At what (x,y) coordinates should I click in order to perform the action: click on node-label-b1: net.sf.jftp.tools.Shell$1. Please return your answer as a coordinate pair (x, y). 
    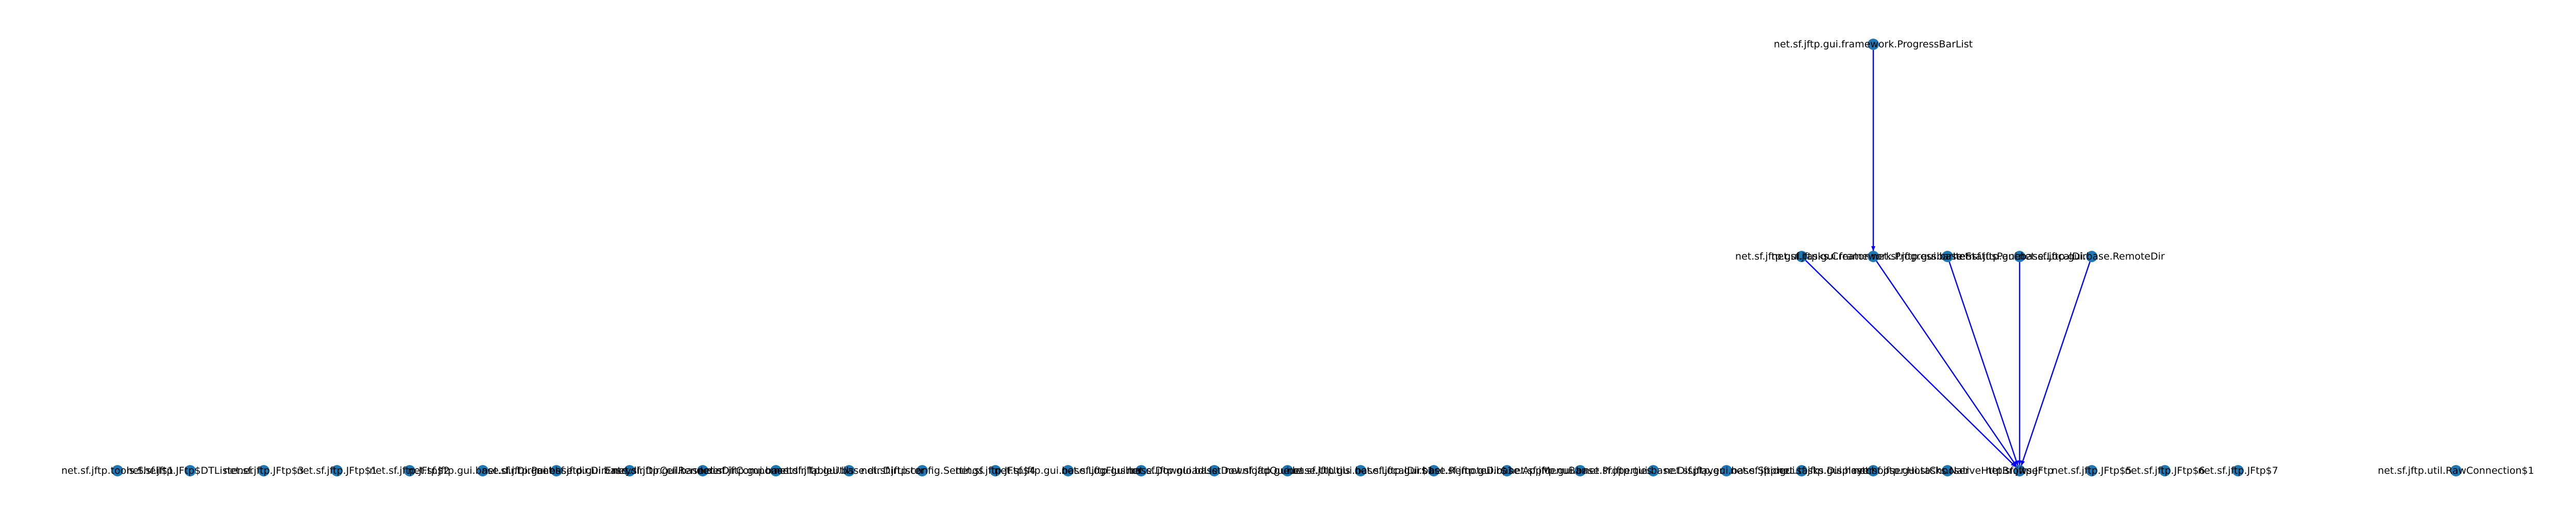
    Looking at the image, I should click on (117, 470).